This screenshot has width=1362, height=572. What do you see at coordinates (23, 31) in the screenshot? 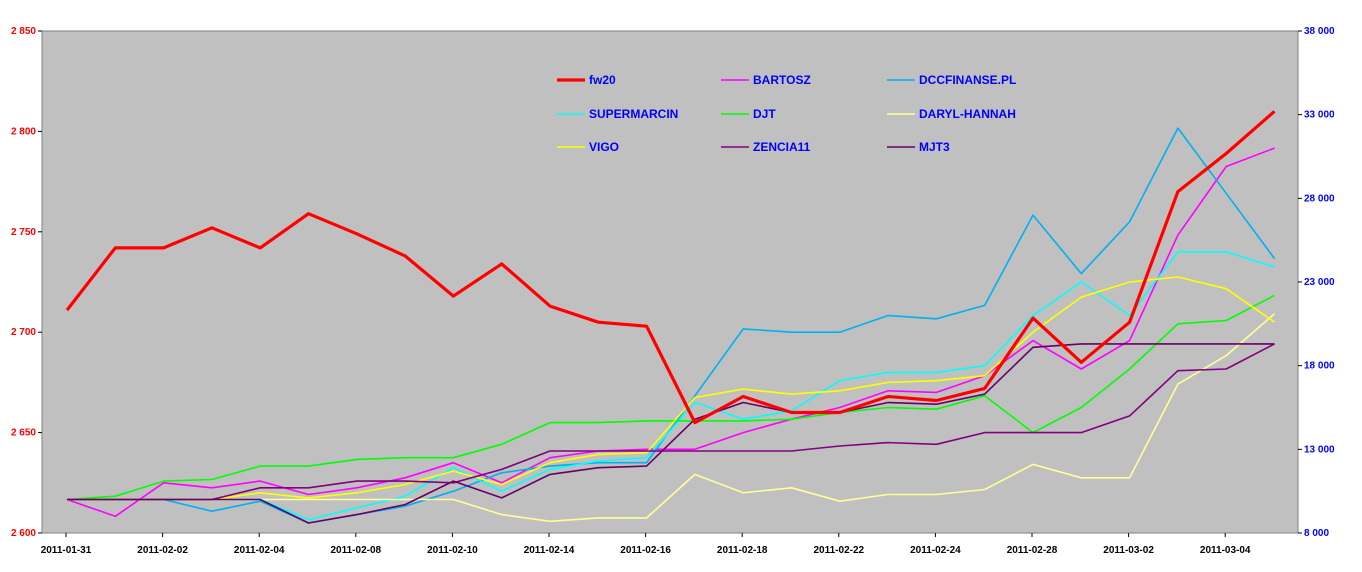
I see `left-axis-tick-label: 2 850` at bounding box center [23, 31].